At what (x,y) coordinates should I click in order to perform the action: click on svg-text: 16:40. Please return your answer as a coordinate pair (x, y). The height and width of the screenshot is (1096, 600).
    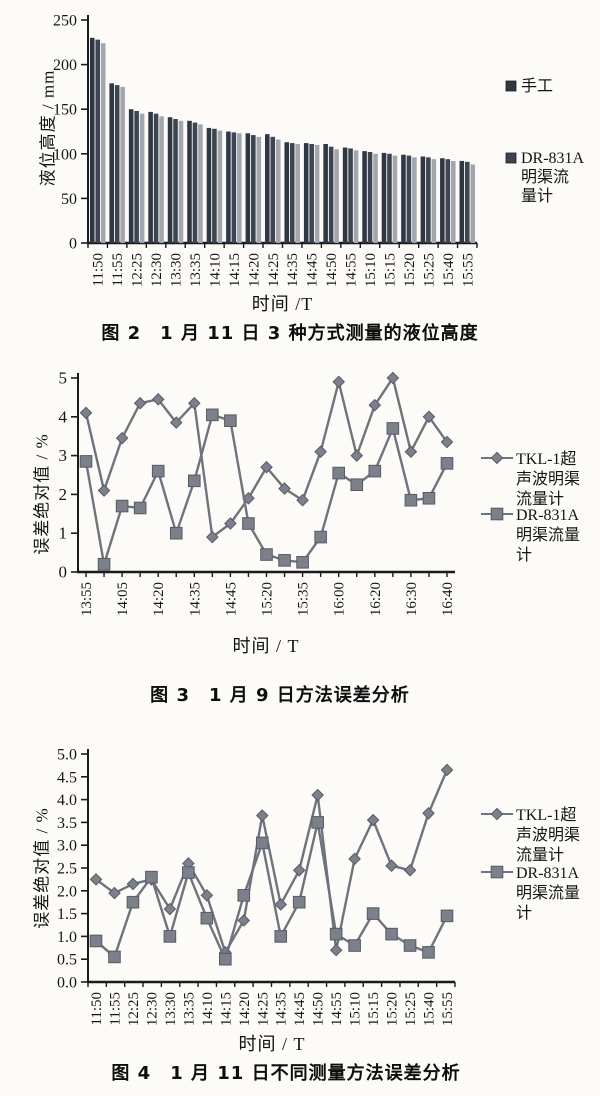
    Looking at the image, I should click on (448, 599).